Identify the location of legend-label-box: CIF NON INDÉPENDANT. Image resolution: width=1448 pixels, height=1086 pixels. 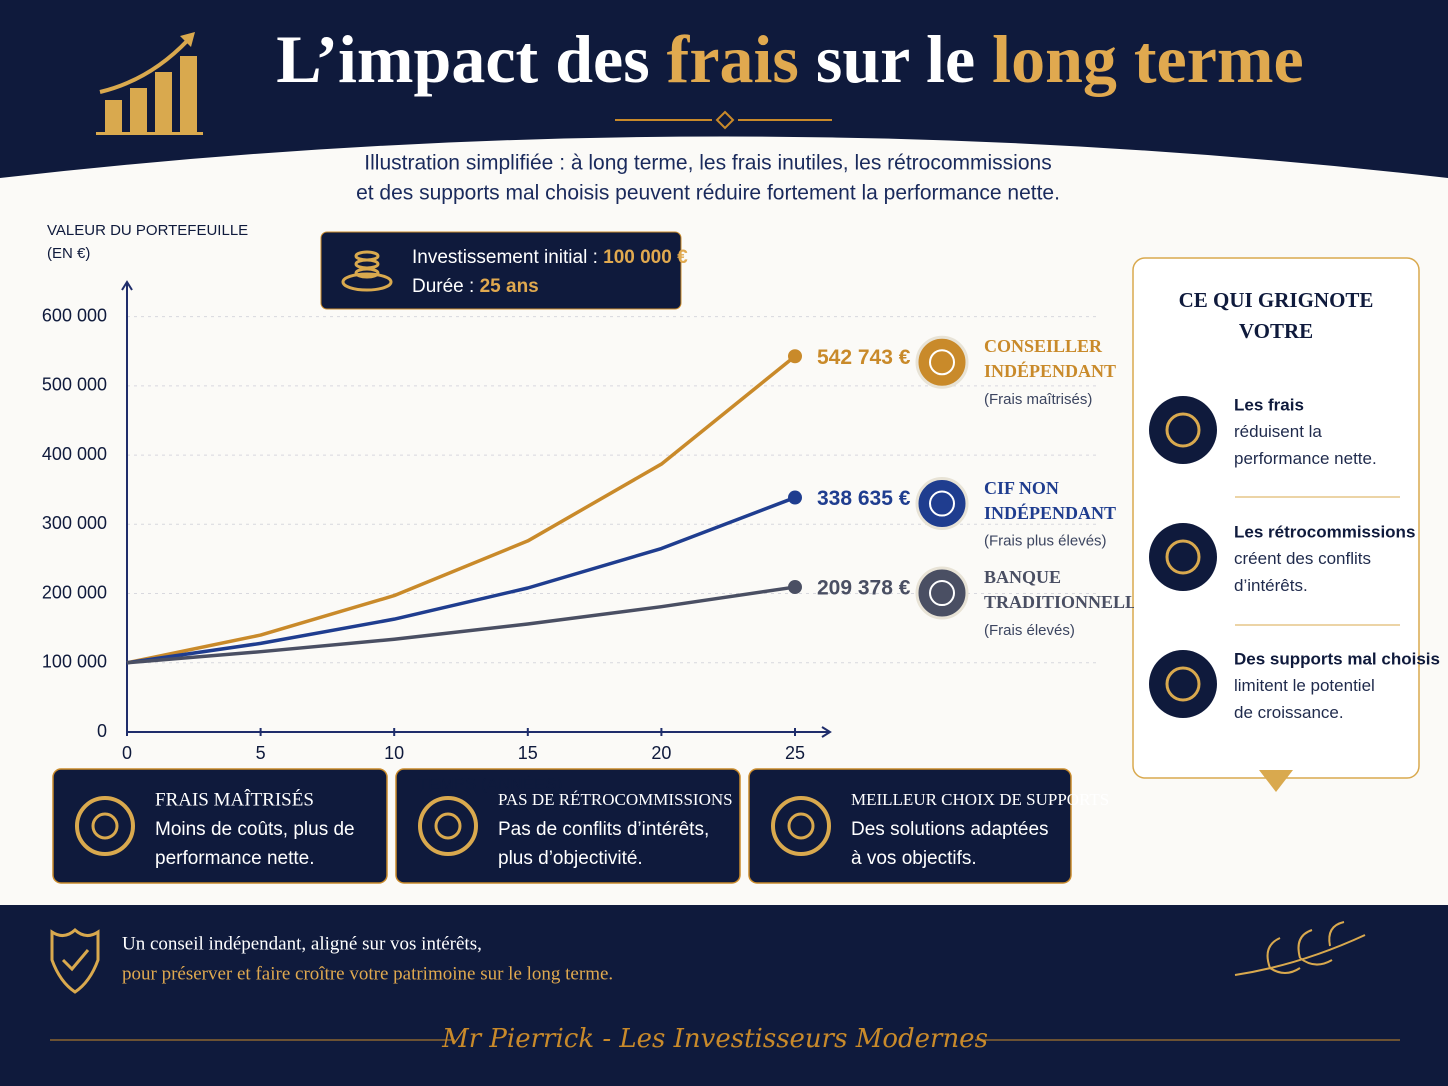
(1050, 500).